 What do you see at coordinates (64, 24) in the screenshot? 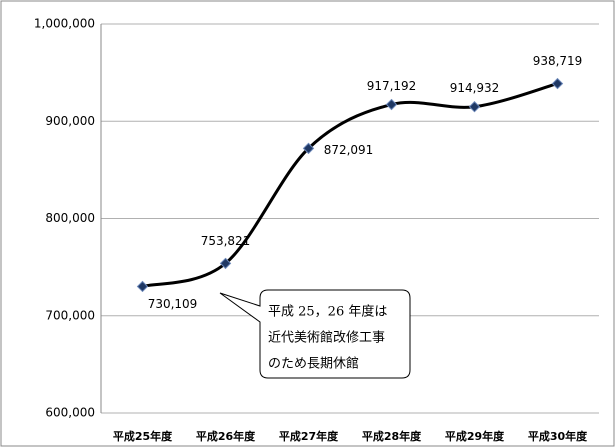
I see `y-tick-label: 1,000,000` at bounding box center [64, 24].